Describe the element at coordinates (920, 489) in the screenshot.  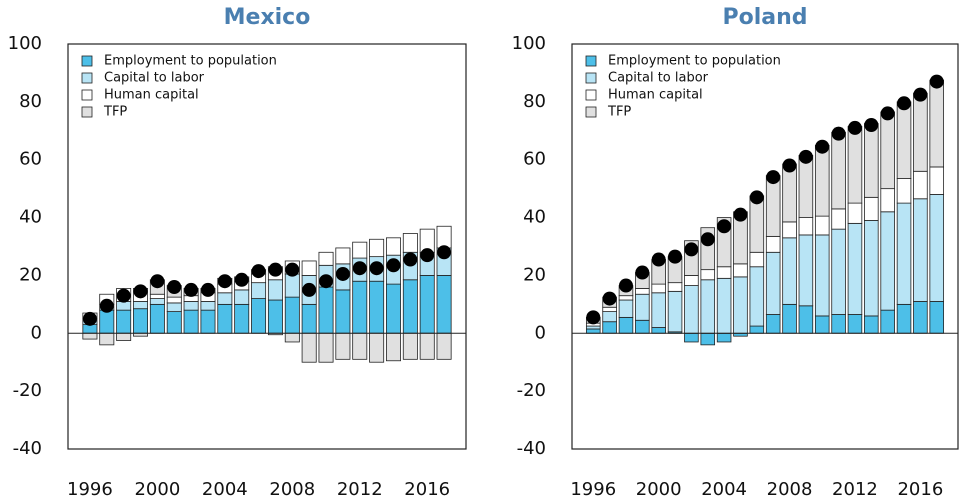
I see `x-tick-label: 2016` at that location.